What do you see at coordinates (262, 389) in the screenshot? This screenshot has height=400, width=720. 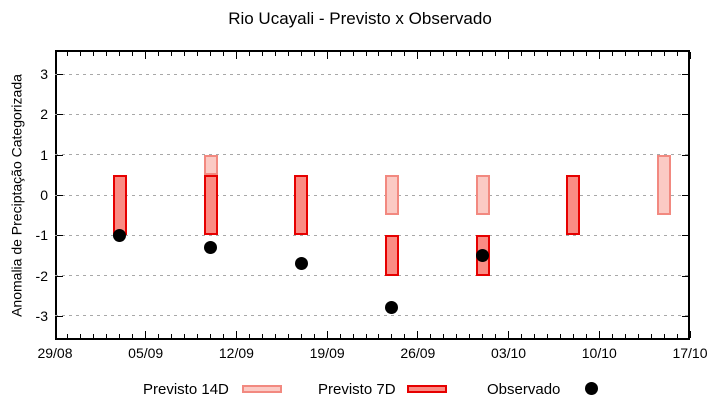 I see `legend-swatch-previsto-14d` at bounding box center [262, 389].